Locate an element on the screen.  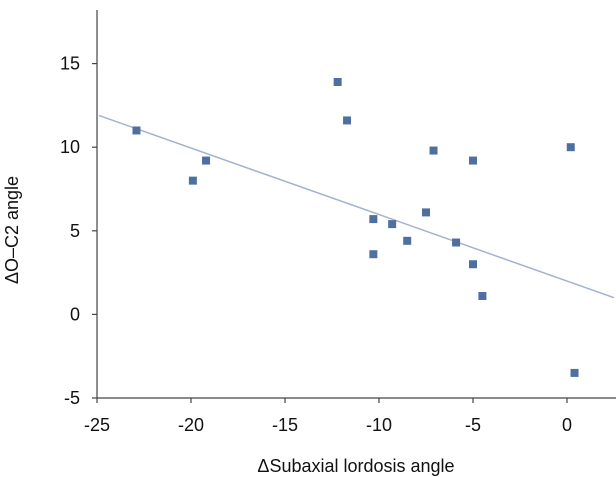
y-tick-label: 5 is located at coordinates (75, 231).